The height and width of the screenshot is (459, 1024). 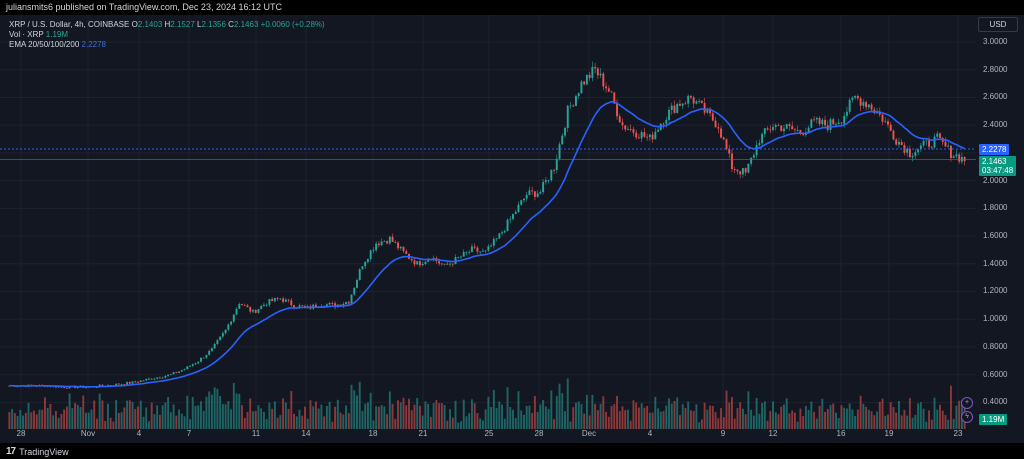 What do you see at coordinates (995, 125) in the screenshot?
I see `price-tick-label: 2.4000` at bounding box center [995, 125].